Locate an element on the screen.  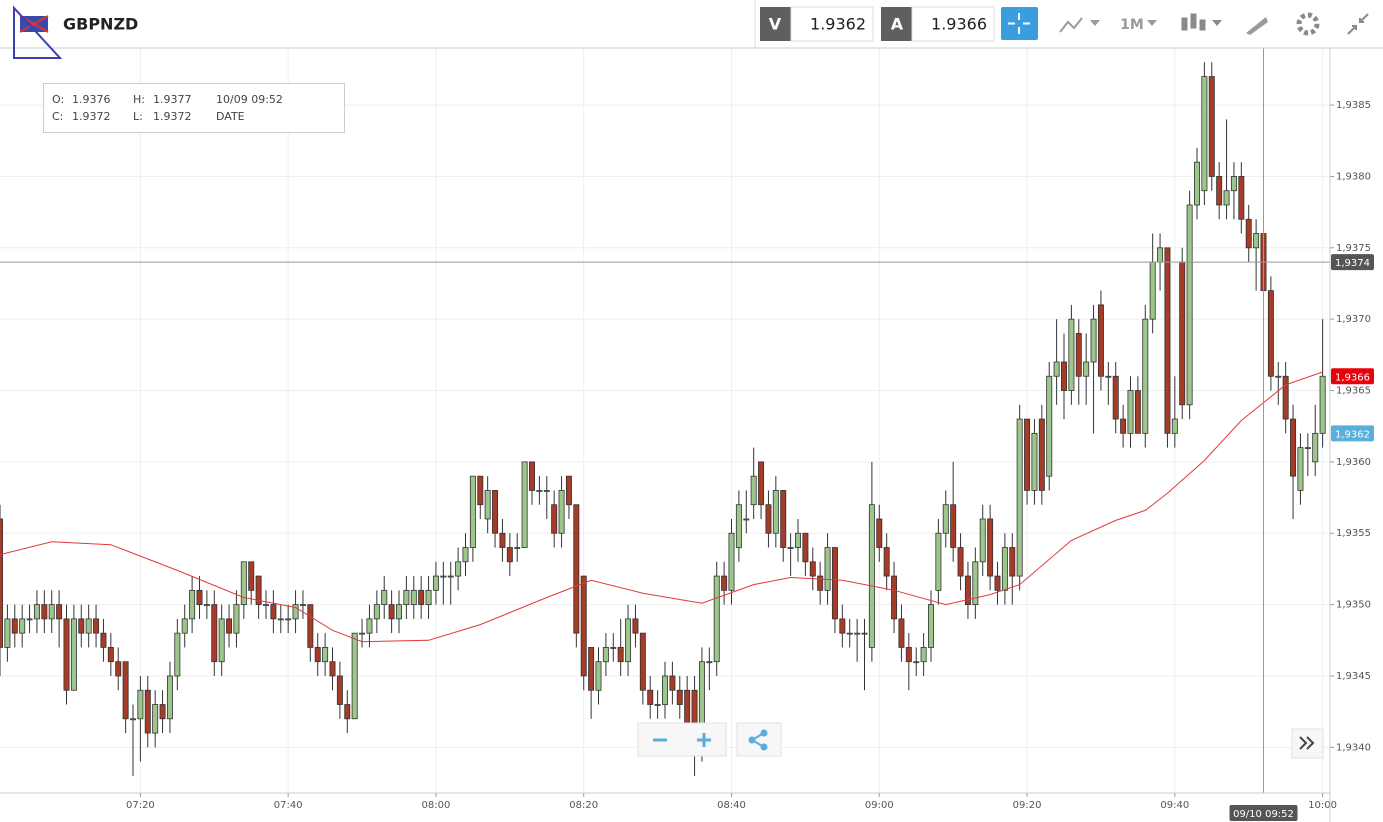
chart-type-button is located at coordinates (1079, 25).